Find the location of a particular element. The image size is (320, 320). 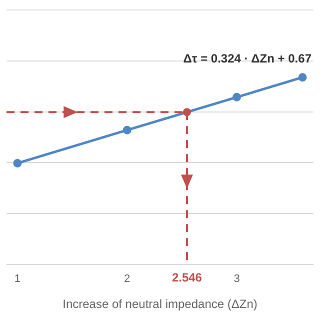

x-axis-title: Increase of neutral impedance (ΔZn) is located at coordinates (160, 304).